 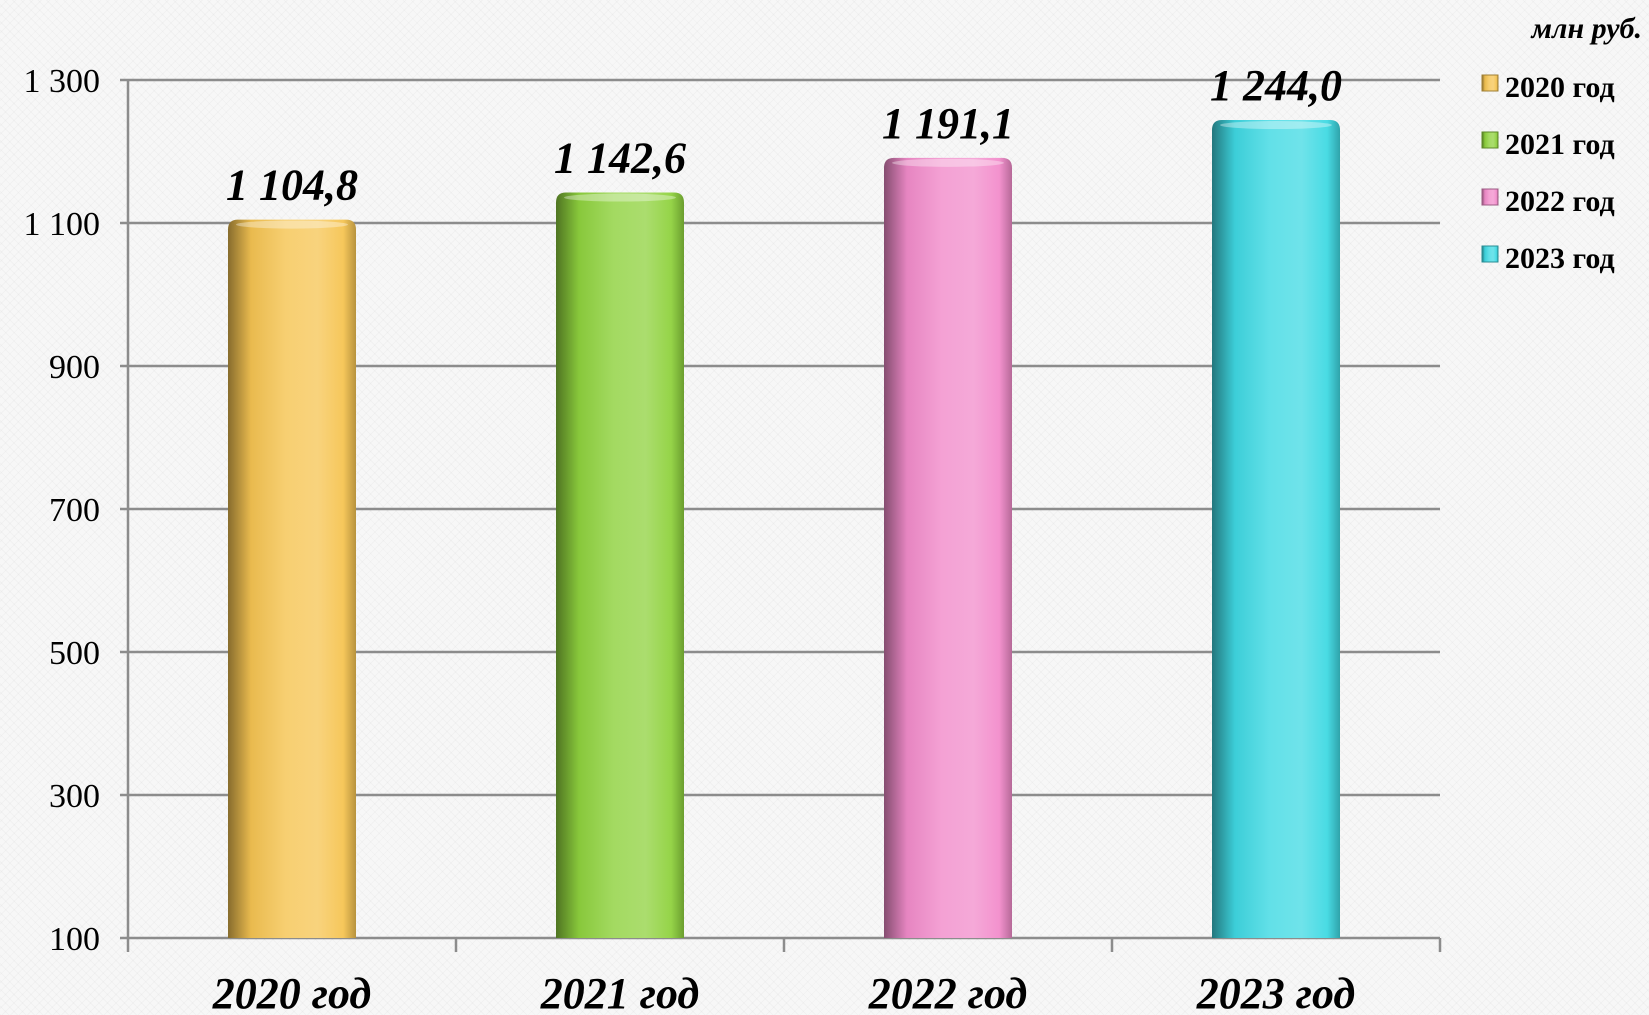 I want to click on data-label: 1 104,8, so click(x=292, y=185).